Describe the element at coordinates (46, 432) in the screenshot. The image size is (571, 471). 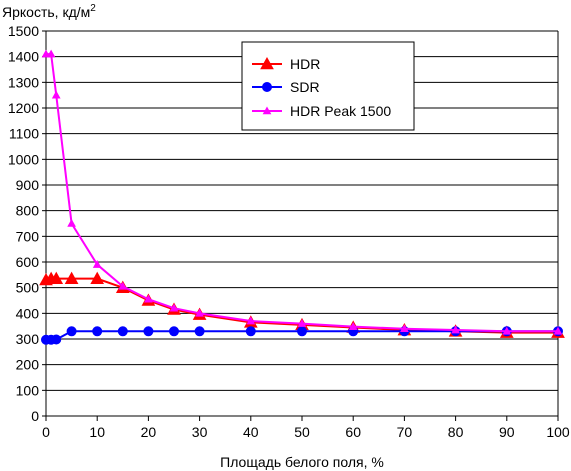
I see `x-tick-label-0: 0` at that location.